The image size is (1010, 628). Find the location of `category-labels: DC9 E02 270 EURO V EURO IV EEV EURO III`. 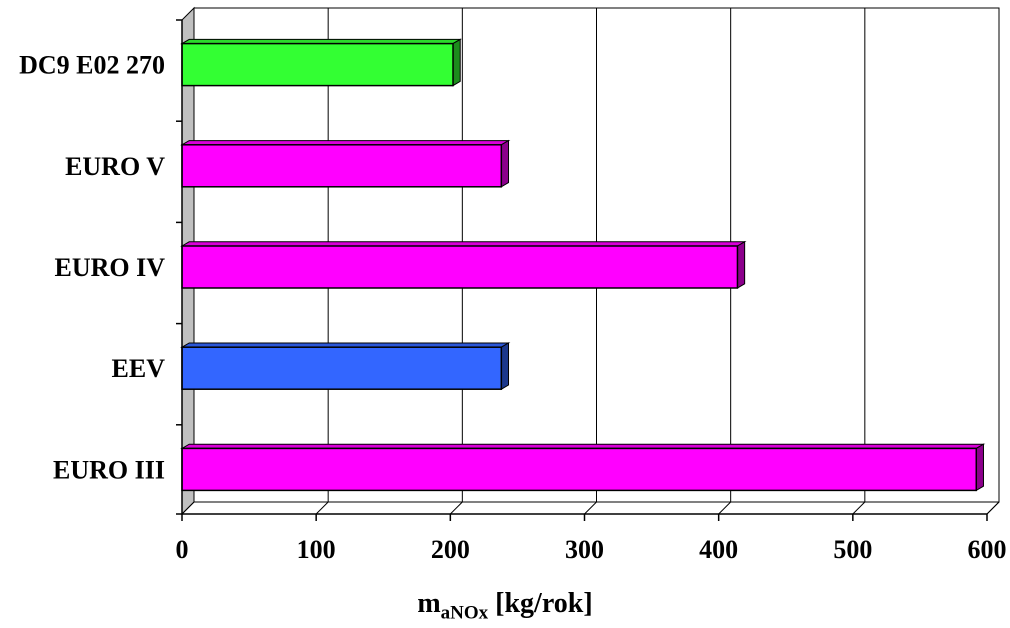

category-labels: DC9 E02 270 EURO V EURO IV EEV EURO III is located at coordinates (92, 268).